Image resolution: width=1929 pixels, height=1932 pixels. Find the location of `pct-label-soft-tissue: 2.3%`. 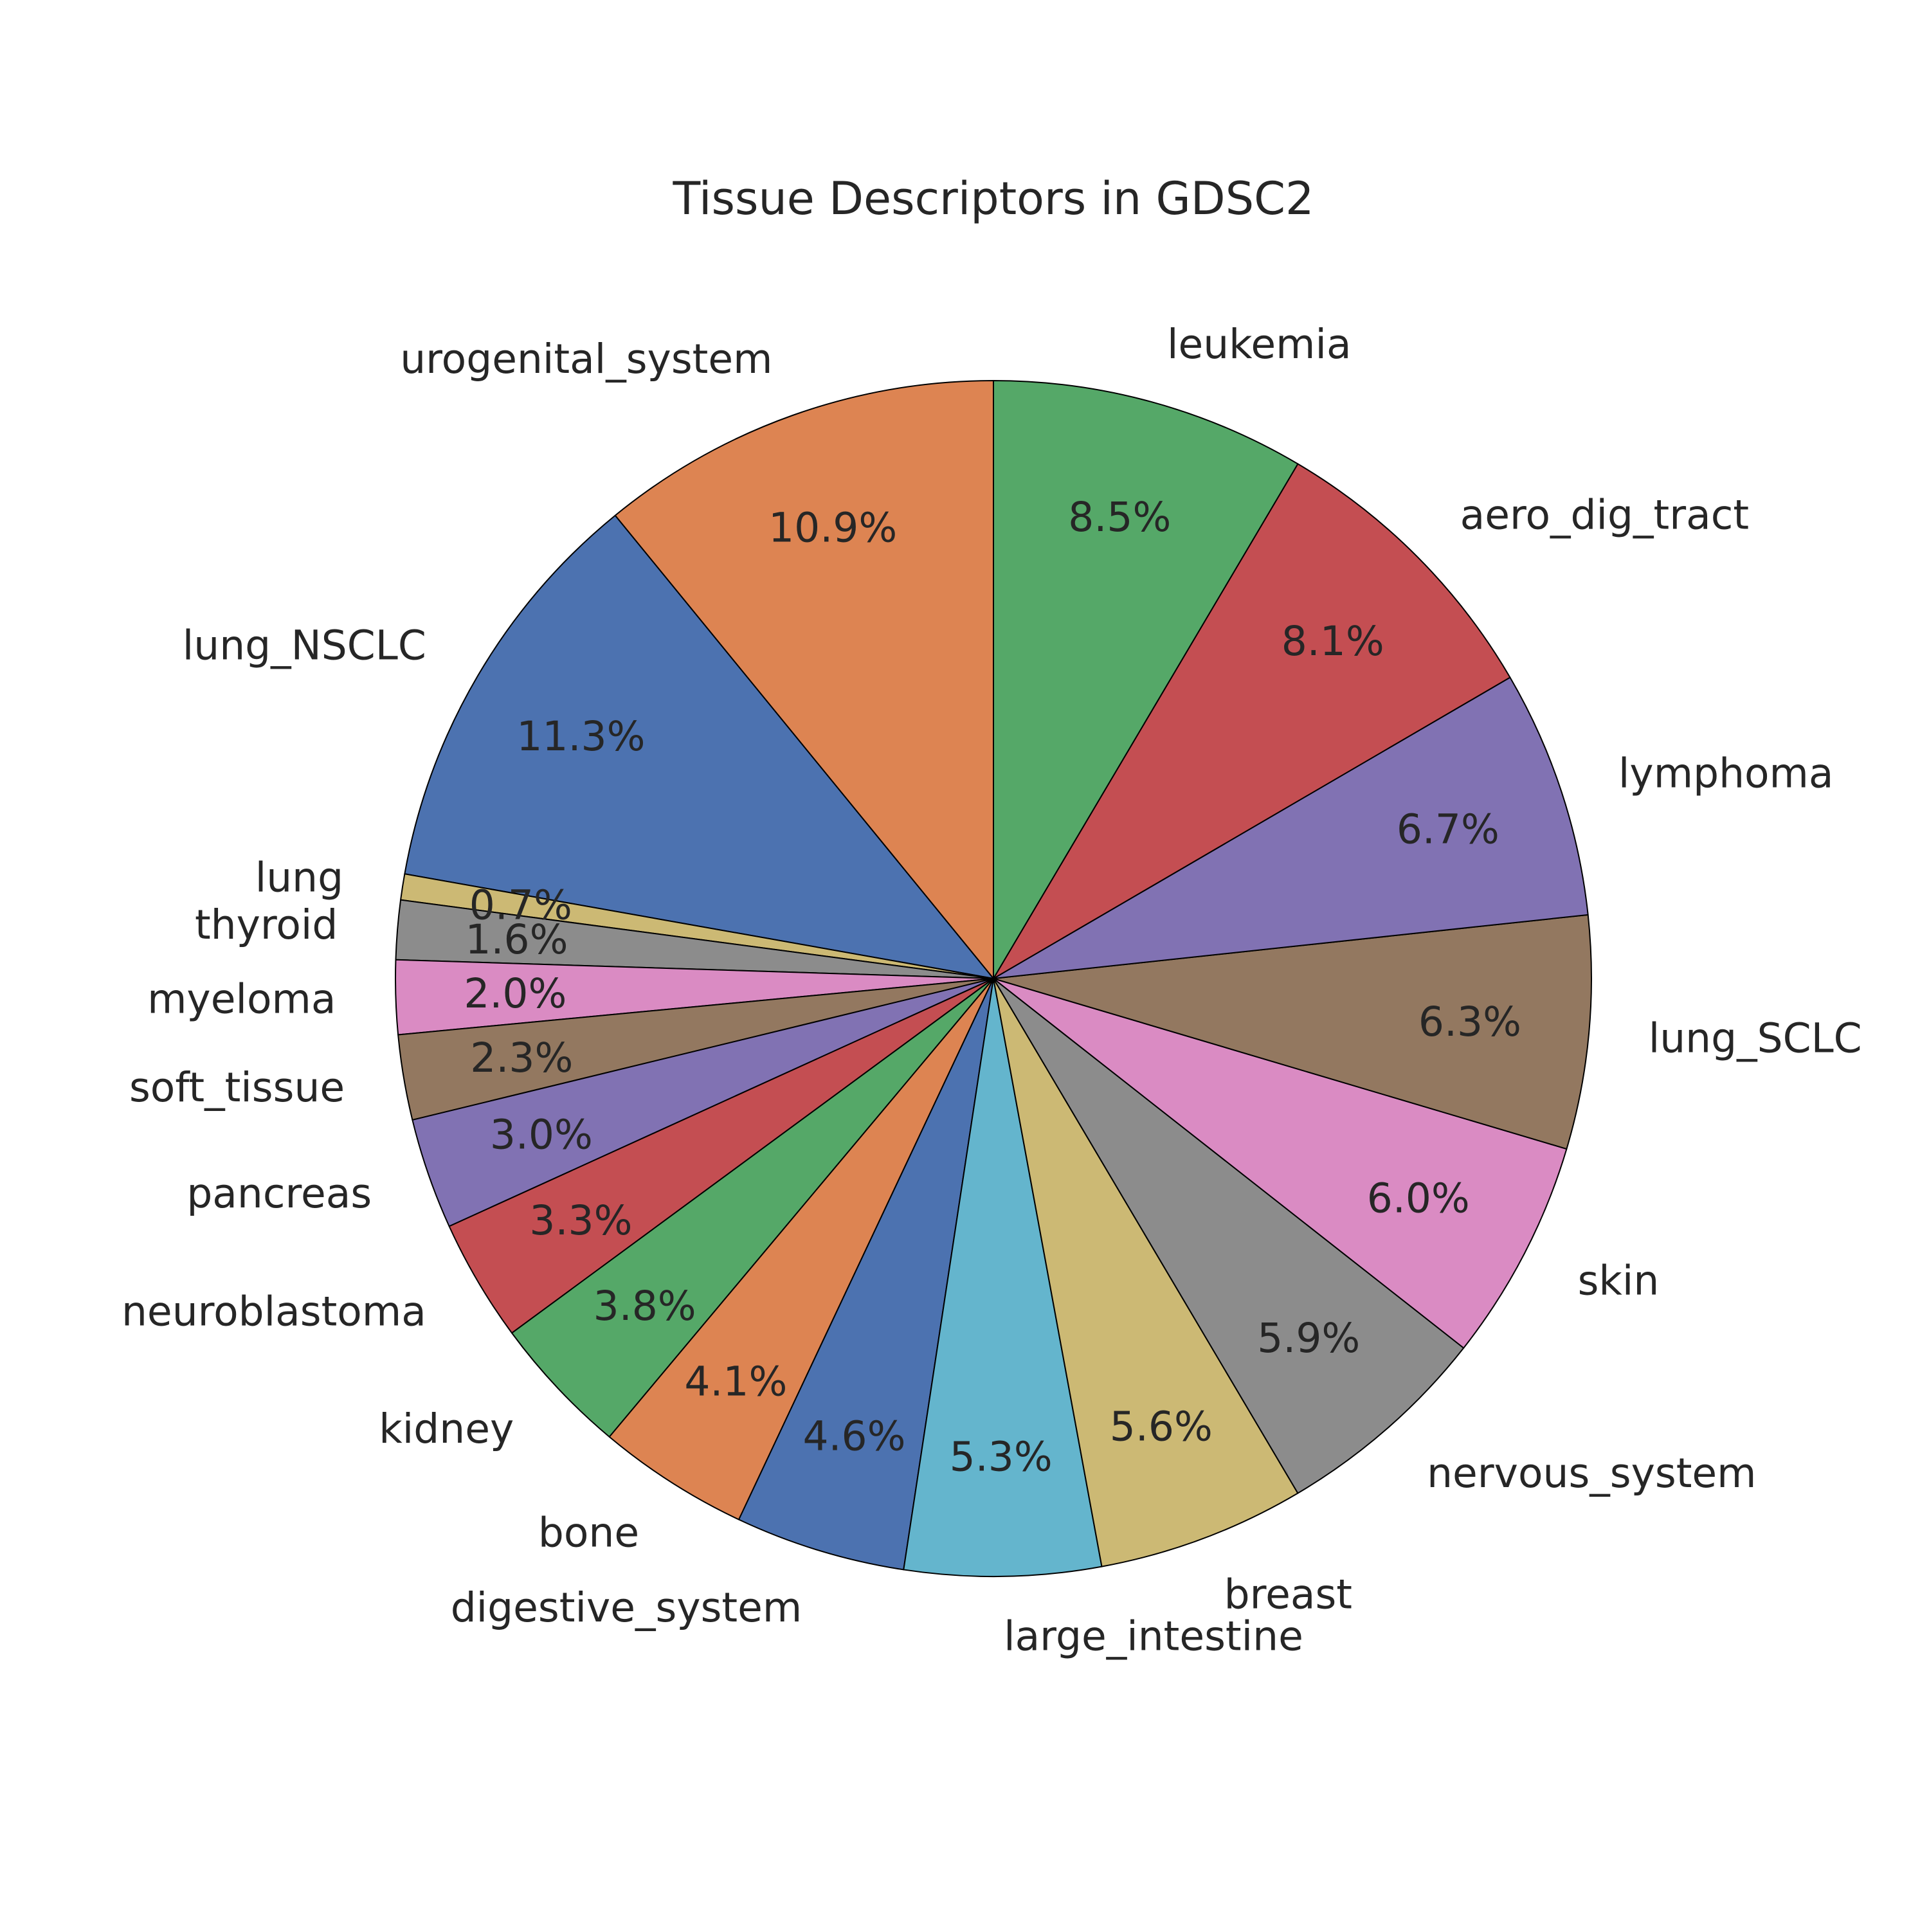

pct-label-soft-tissue: 2.3% is located at coordinates (521, 1057).